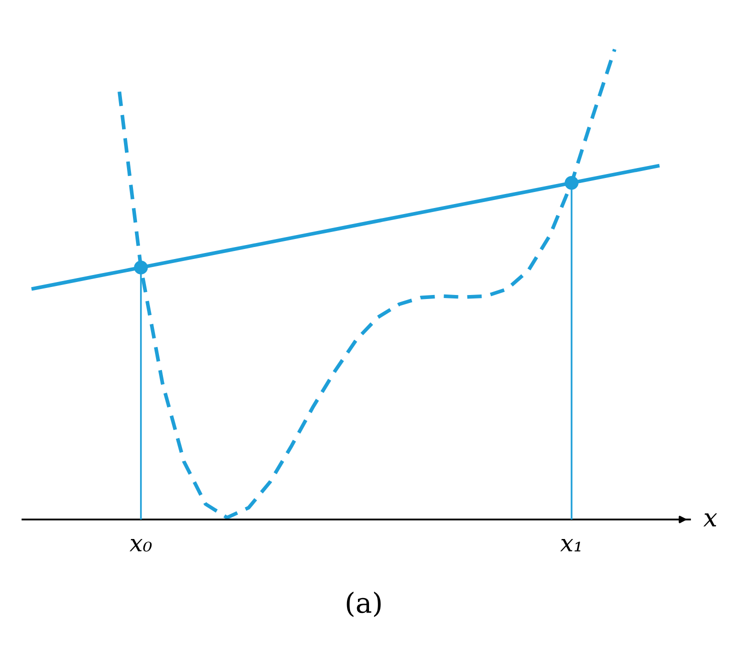  What do you see at coordinates (710, 519) in the screenshot?
I see `x-axis-title: x` at bounding box center [710, 519].